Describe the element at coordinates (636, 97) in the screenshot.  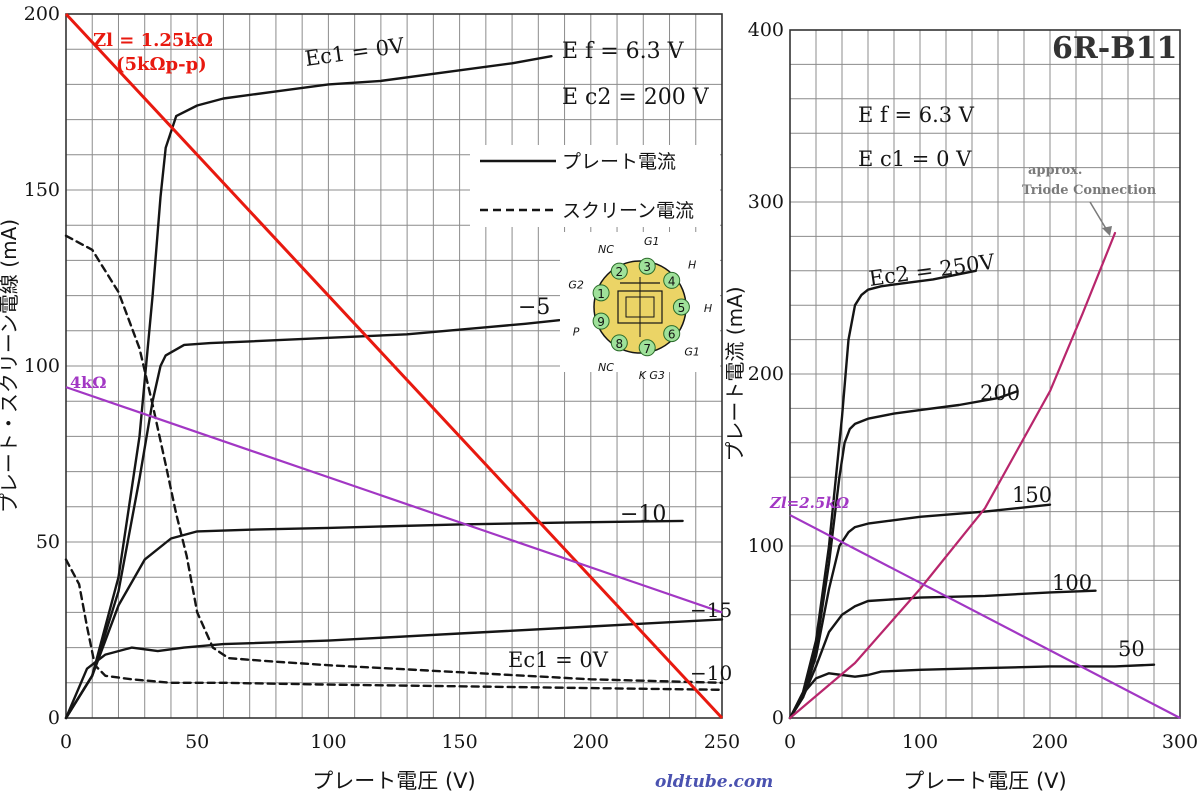
I see `condition-label: E c2 = 200 V` at that location.